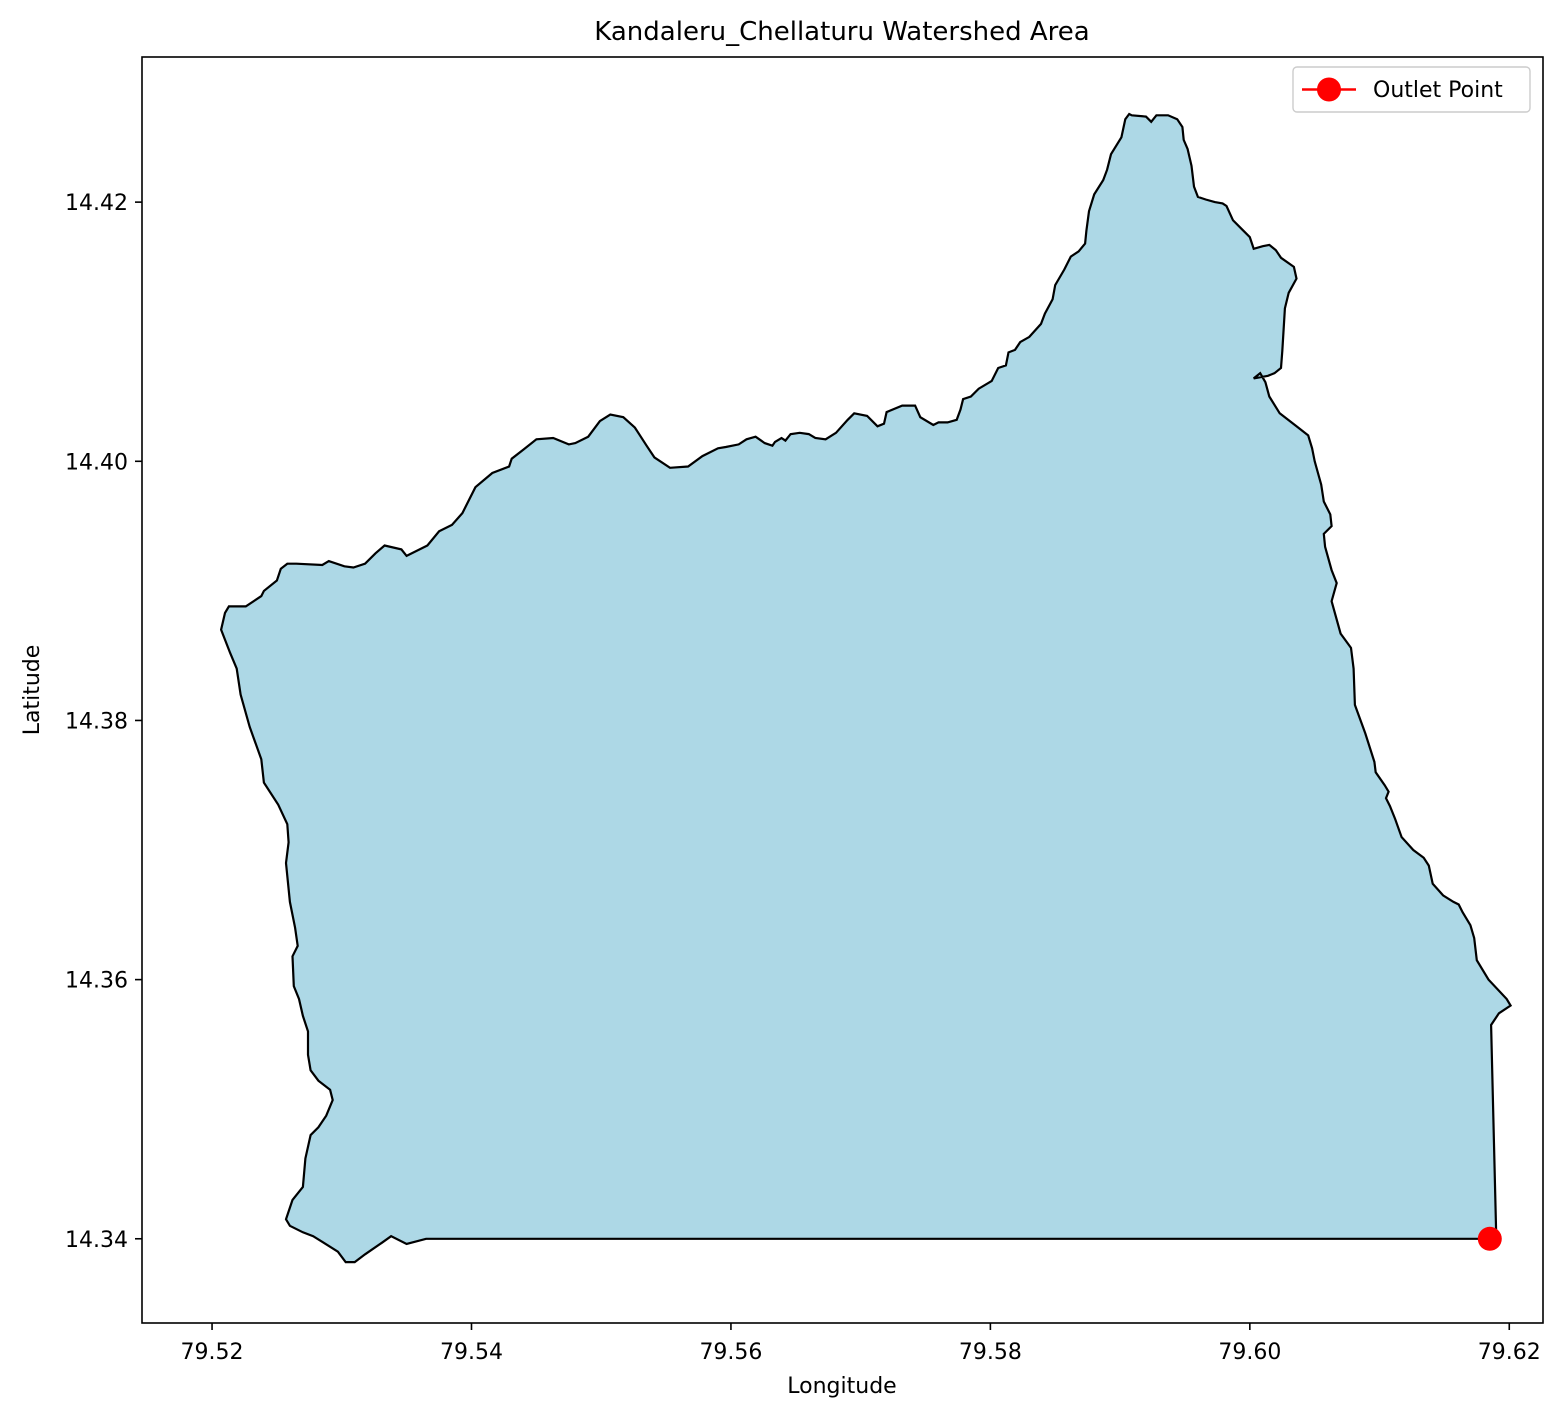 The height and width of the screenshot is (1417, 1560). I want to click on y-tick-label: 14.40, so click(96, 462).